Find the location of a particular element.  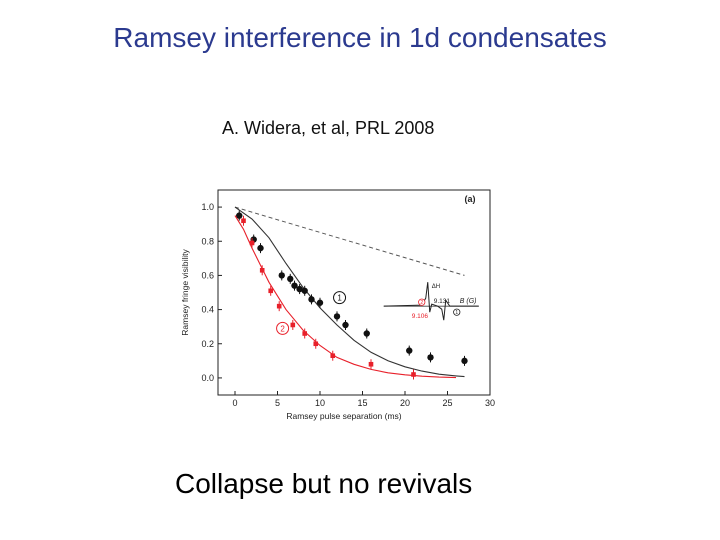

slide-caption: Collapse but no revivals is located at coordinates (324, 483).